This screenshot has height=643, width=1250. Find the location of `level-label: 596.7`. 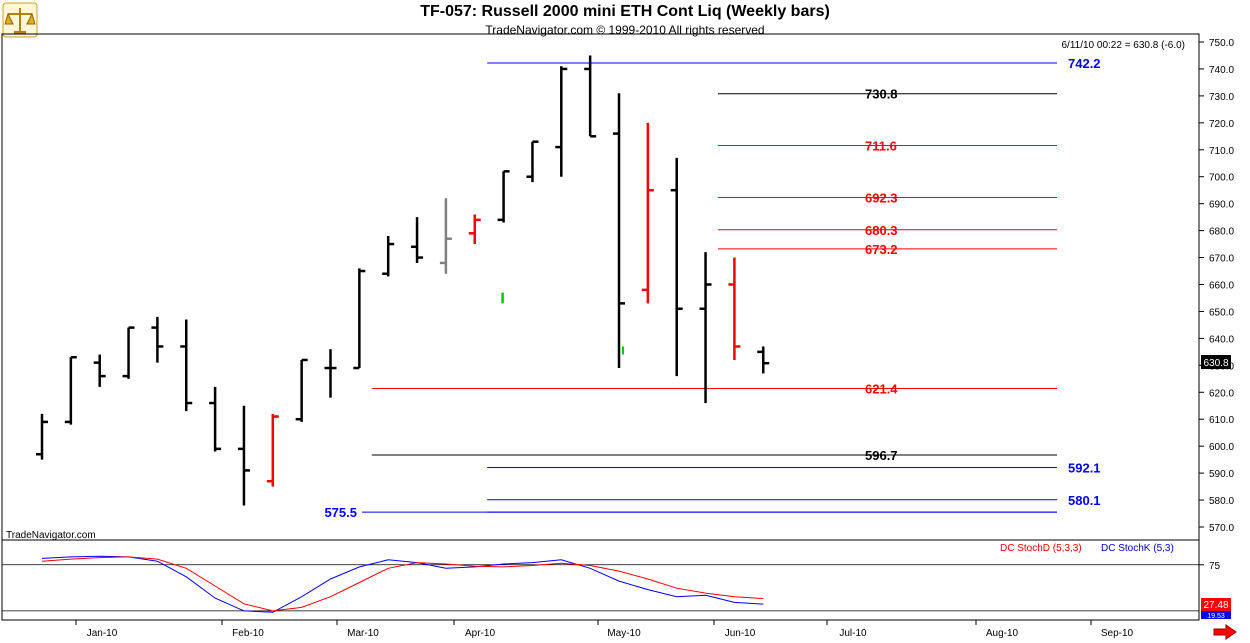

level-label: 596.7 is located at coordinates (881, 455).